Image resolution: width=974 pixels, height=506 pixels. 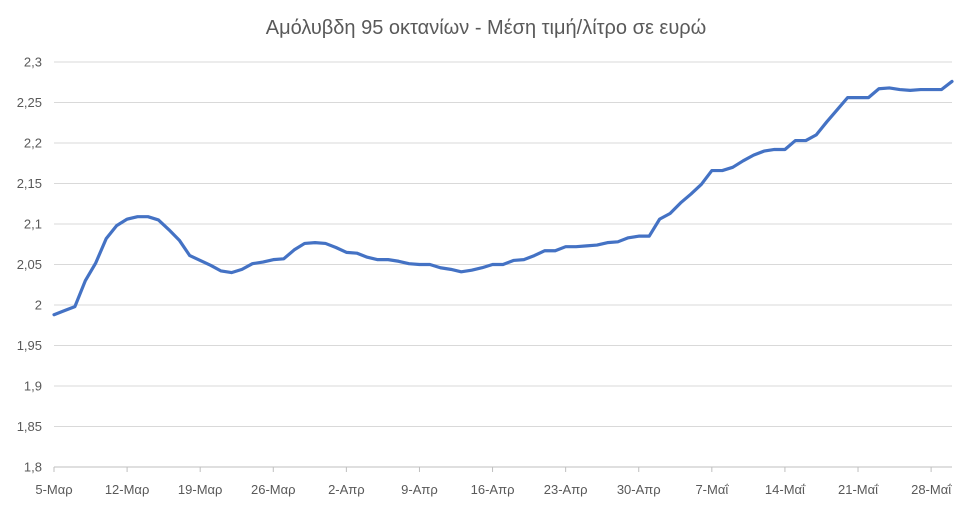 What do you see at coordinates (273, 489) in the screenshot?
I see `x-tick-label: 26-Μαρ` at bounding box center [273, 489].